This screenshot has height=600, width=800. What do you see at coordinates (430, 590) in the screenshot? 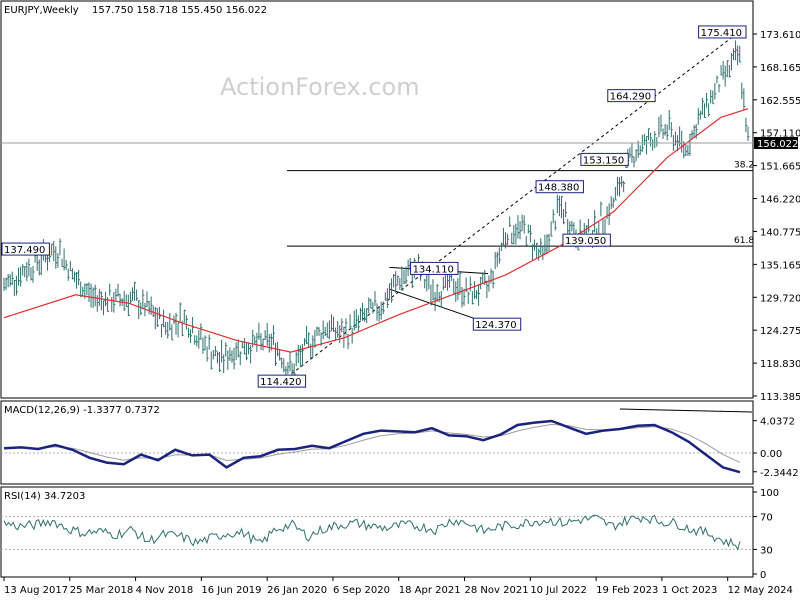
I see `time-axis-label: 18 Apr 2021` at bounding box center [430, 590].